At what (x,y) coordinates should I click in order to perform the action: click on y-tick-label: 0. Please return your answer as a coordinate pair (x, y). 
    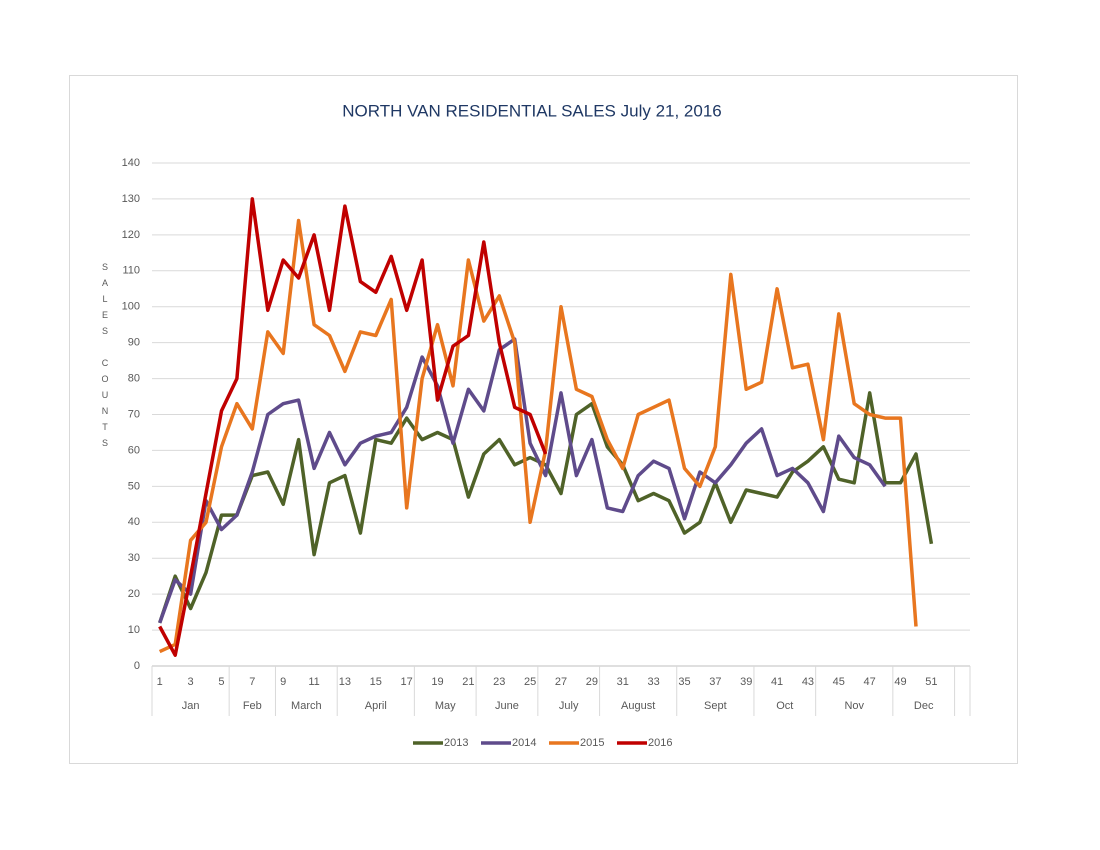
    Looking at the image, I should click on (137, 666).